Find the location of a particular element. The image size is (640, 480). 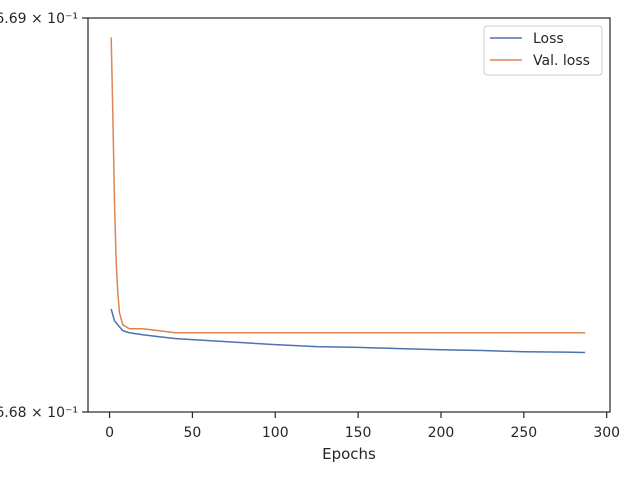

x-tick-label: 250 is located at coordinates (523, 433).